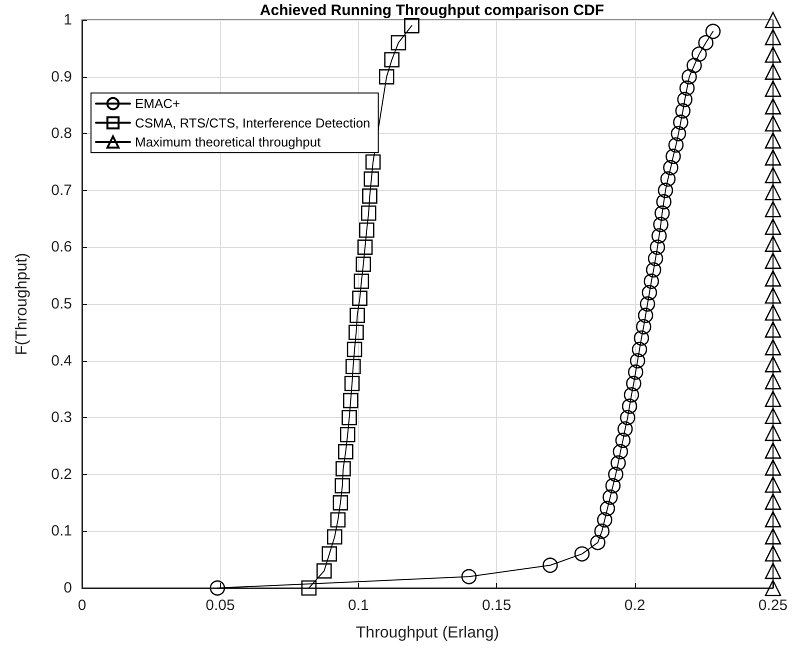 This screenshot has height=662, width=797. Describe the element at coordinates (61, 417) in the screenshot. I see `y-tick-label: 0.3` at that location.